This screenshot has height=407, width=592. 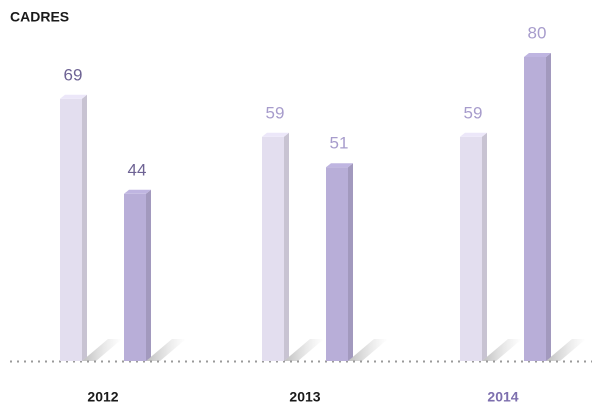 What do you see at coordinates (39, 17) in the screenshot?
I see `chart-title: CADRES` at bounding box center [39, 17].